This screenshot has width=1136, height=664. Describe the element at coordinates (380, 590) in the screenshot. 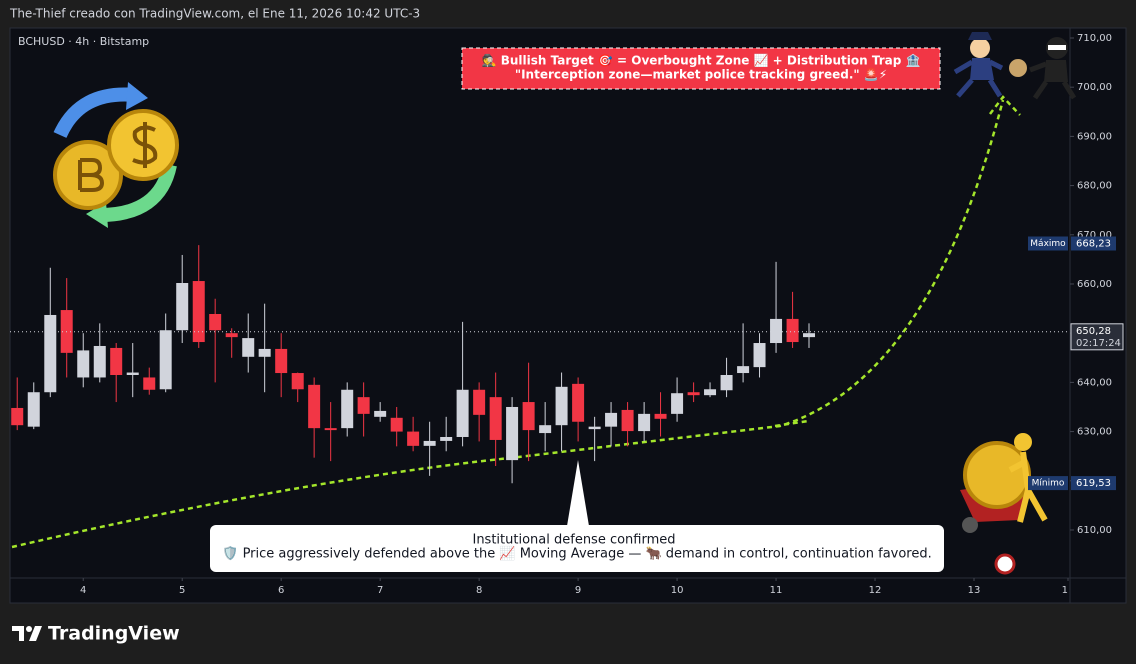

I see `x-tick-label: 7` at that location.